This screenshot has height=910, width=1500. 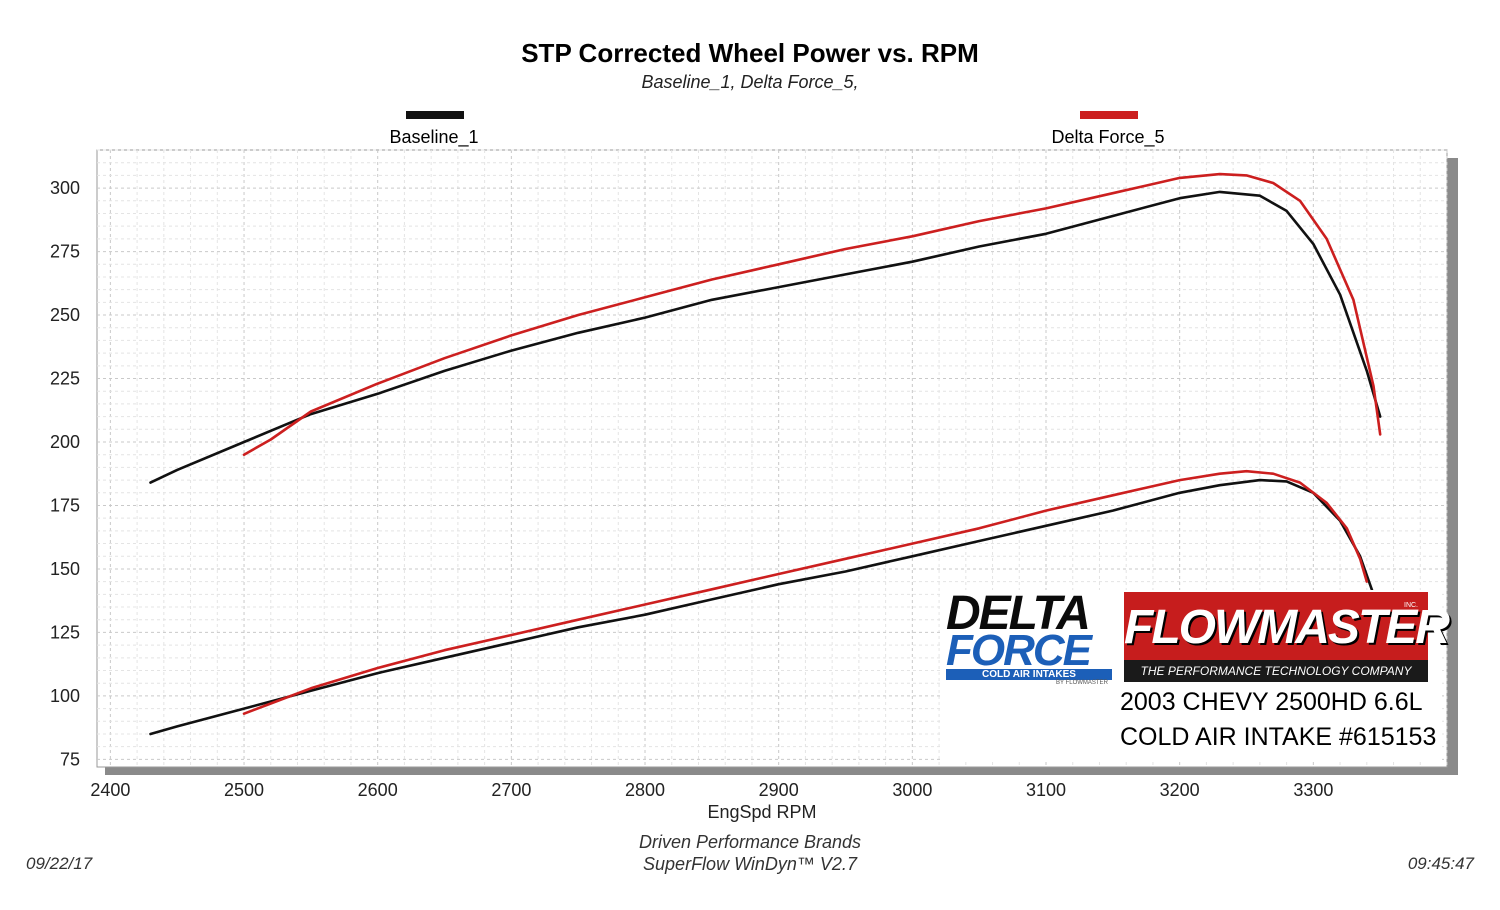 What do you see at coordinates (65, 569) in the screenshot?
I see `y-tick-label: 150` at bounding box center [65, 569].